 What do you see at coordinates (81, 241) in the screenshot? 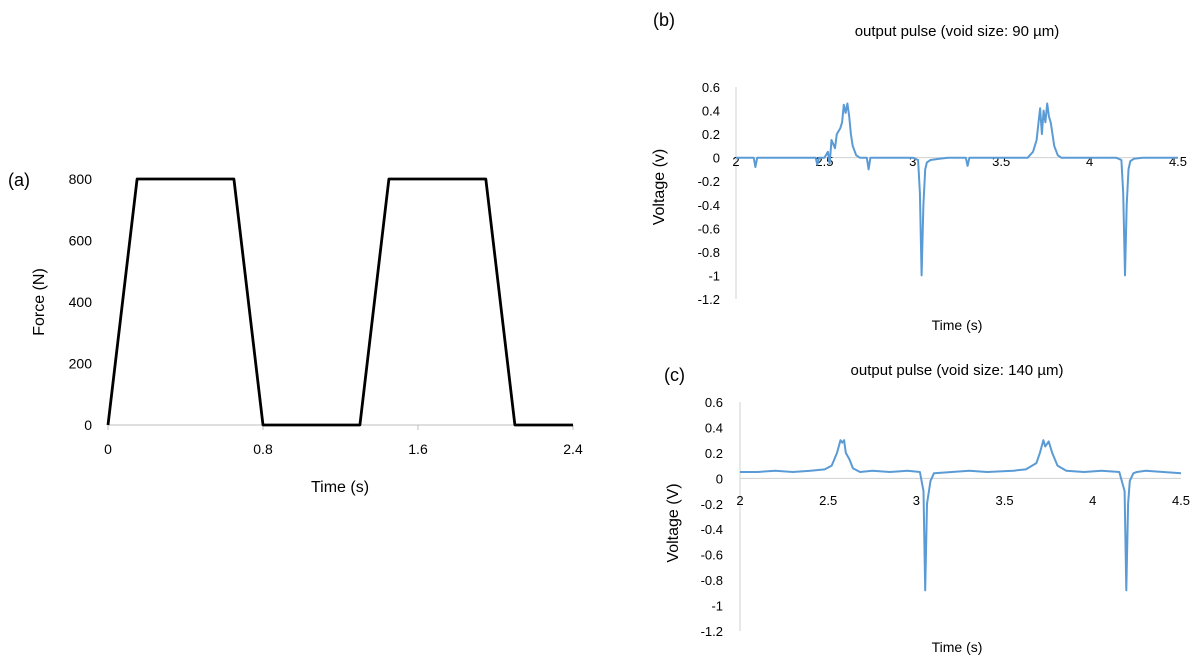
I see `y-tick-label: 600` at bounding box center [81, 241].